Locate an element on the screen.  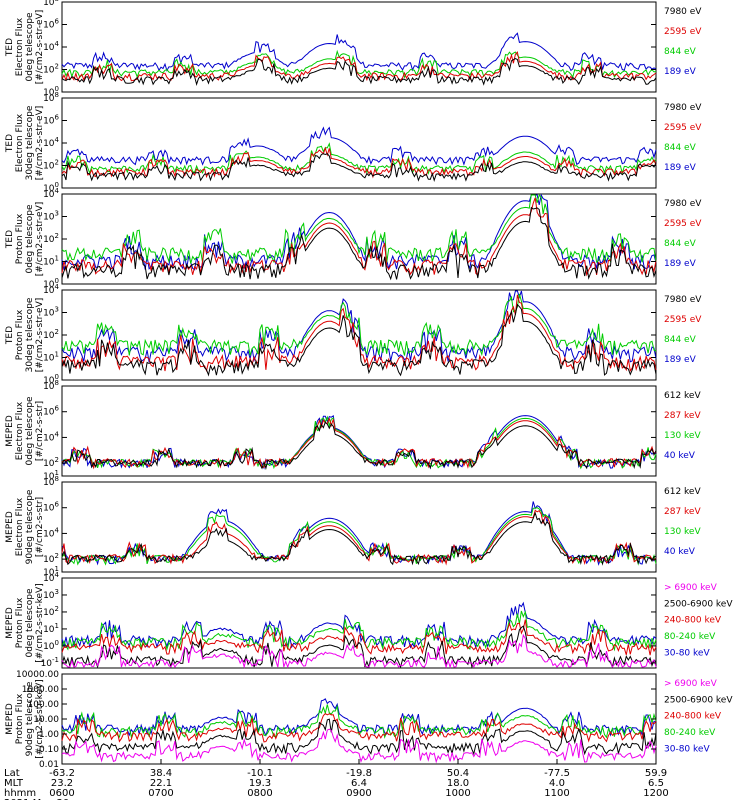
legend-entry: 612 keV is located at coordinates (682, 396).